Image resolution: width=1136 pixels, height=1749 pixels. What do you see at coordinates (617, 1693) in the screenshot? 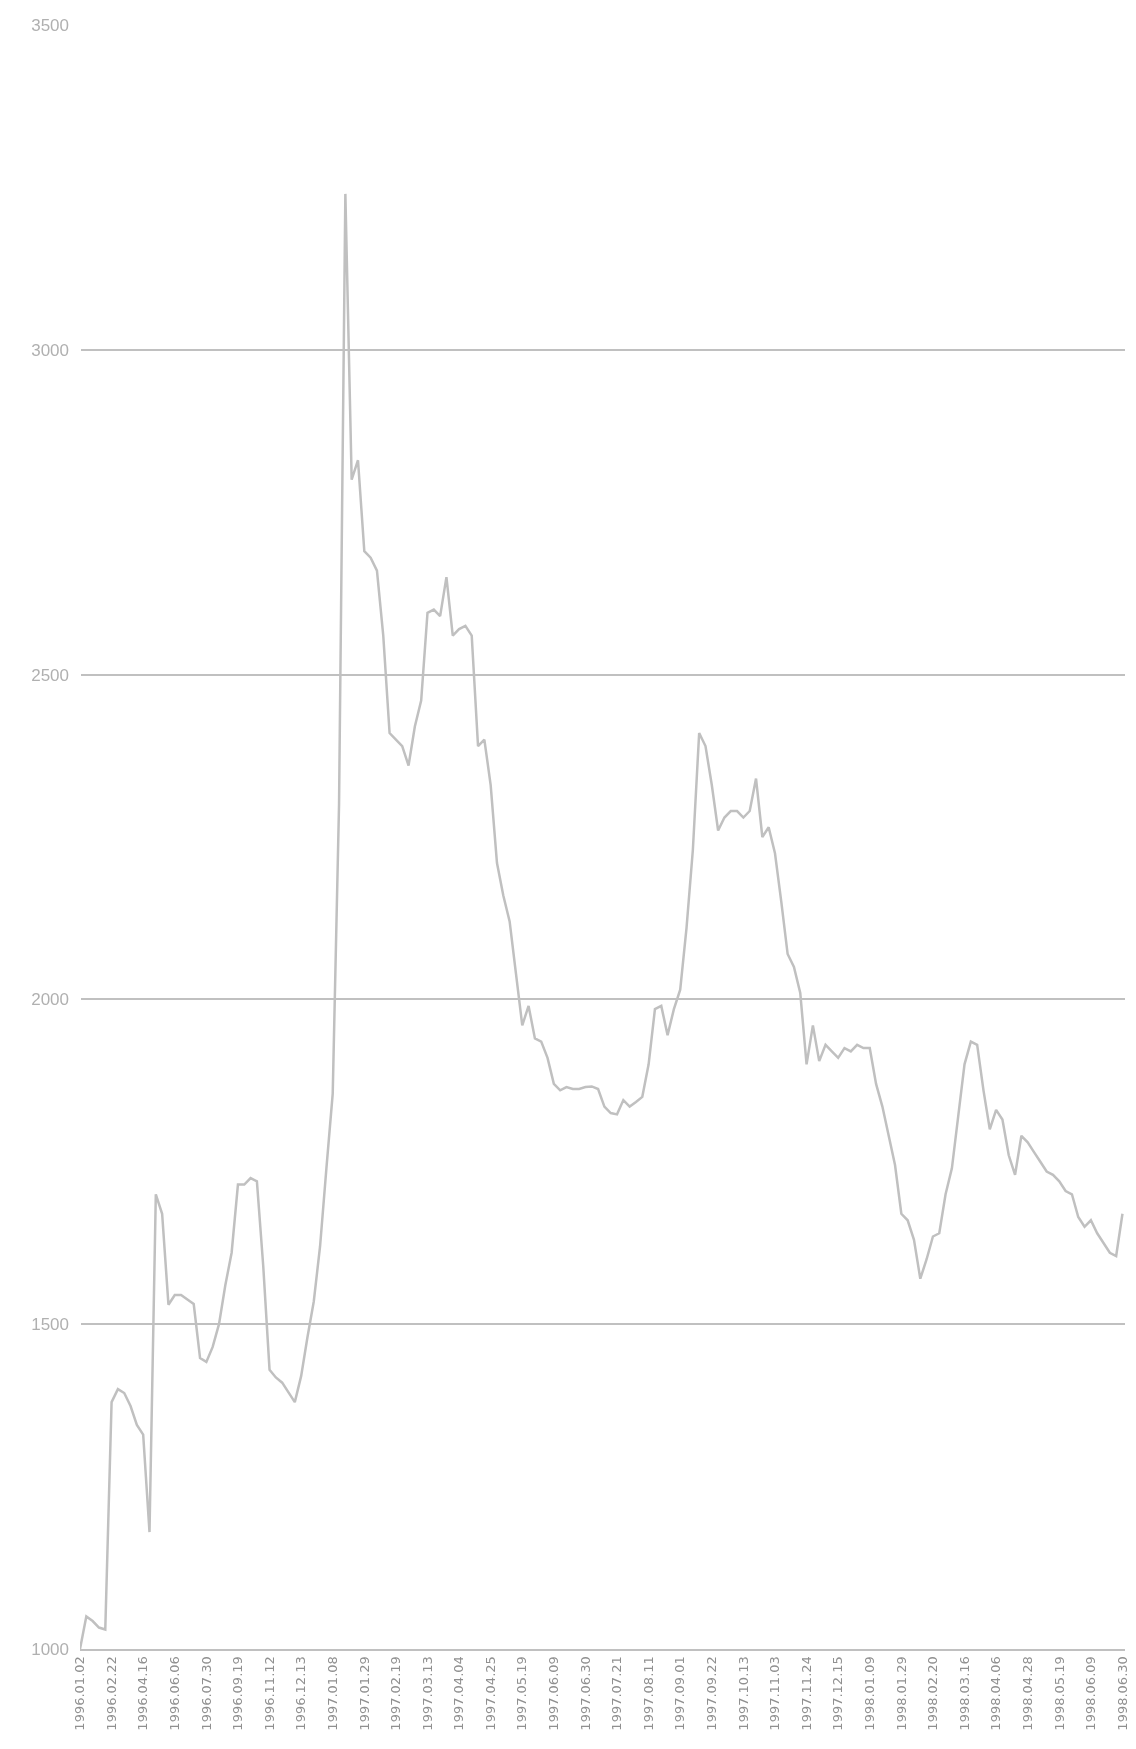
I see `x-tick-label: 1997.07.21` at bounding box center [617, 1693].